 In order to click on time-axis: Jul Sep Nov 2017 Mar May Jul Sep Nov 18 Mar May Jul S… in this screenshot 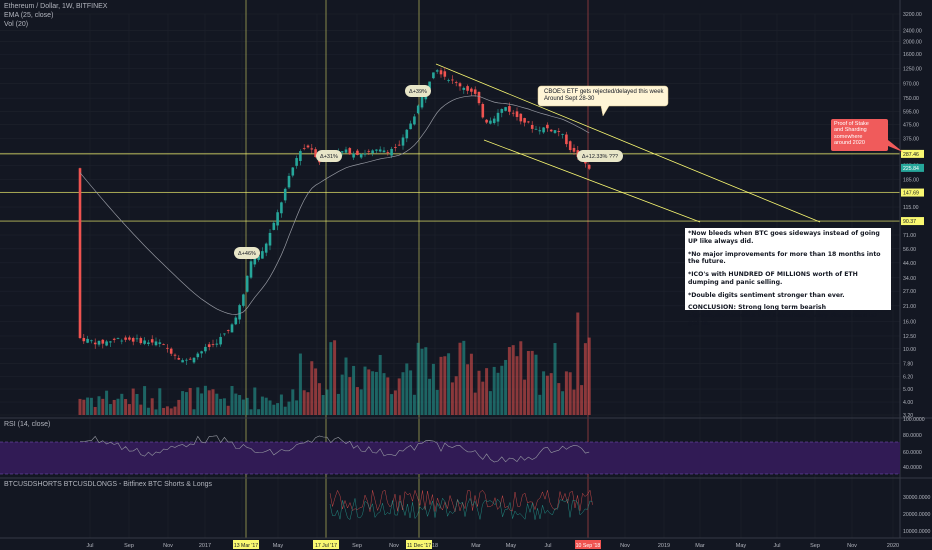, I will do `click(492, 546)`.